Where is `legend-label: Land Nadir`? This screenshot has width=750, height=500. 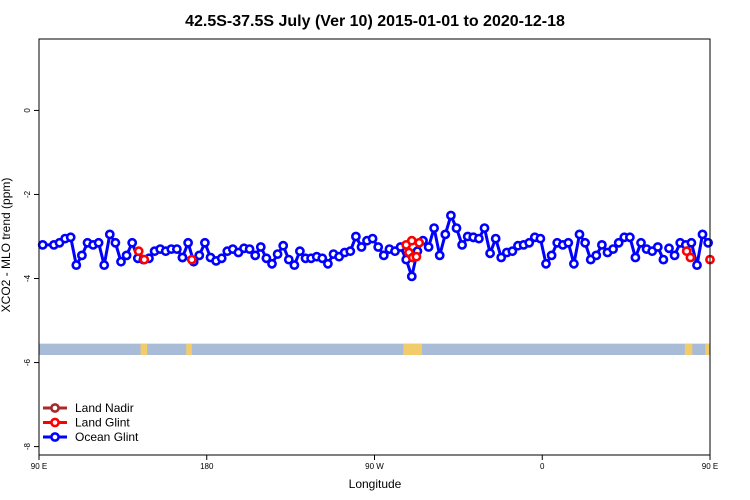
legend-label: Land Nadir is located at coordinates (104, 408).